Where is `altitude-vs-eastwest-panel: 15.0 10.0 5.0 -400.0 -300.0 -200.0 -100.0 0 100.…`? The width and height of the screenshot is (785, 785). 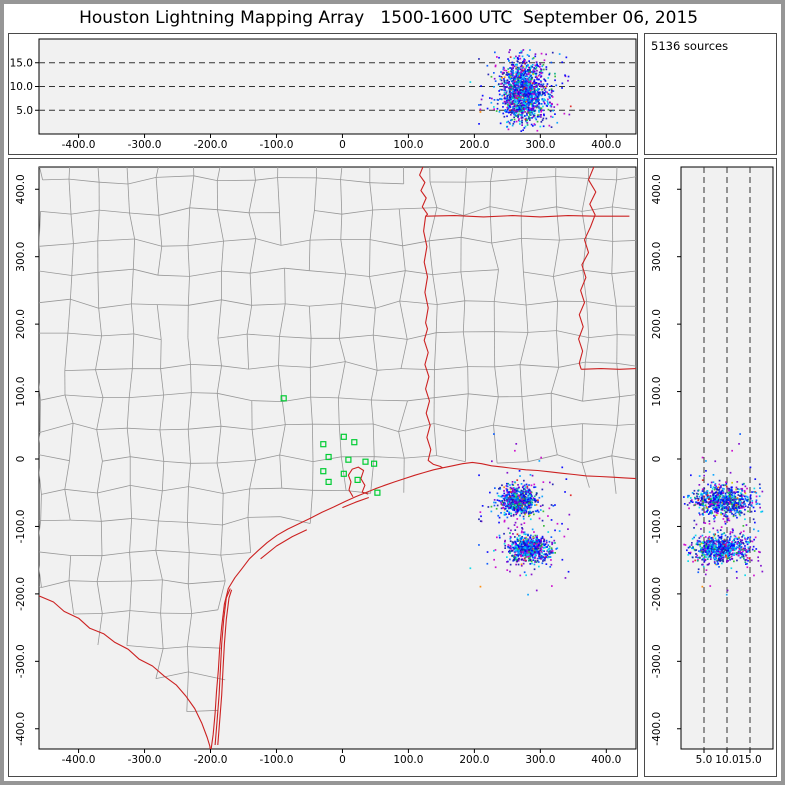
altitude-vs-eastwest-panel: 15.0 10.0 5.0 -400.0 -300.0 -200.0 -100.0 0 100.… is located at coordinates (323, 94).